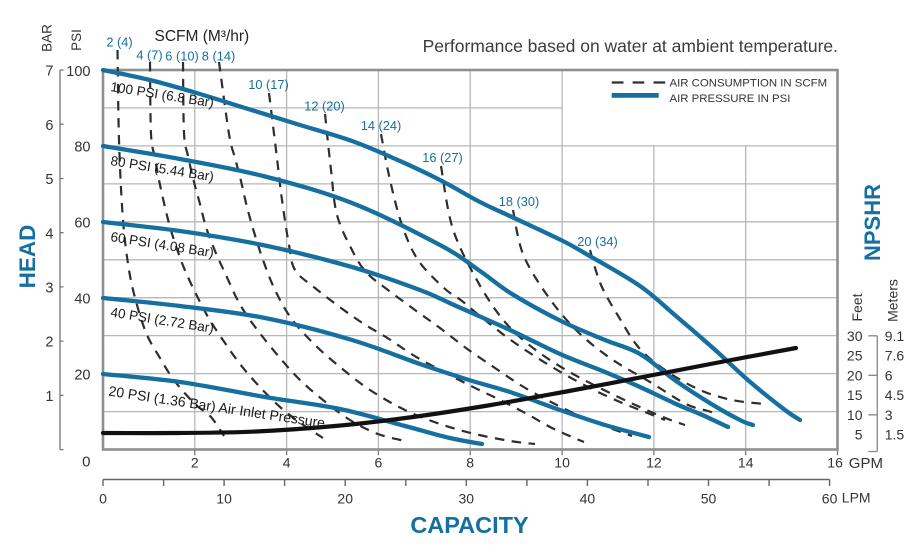  I want to click on svg-text: 8 (14), so click(218, 55).